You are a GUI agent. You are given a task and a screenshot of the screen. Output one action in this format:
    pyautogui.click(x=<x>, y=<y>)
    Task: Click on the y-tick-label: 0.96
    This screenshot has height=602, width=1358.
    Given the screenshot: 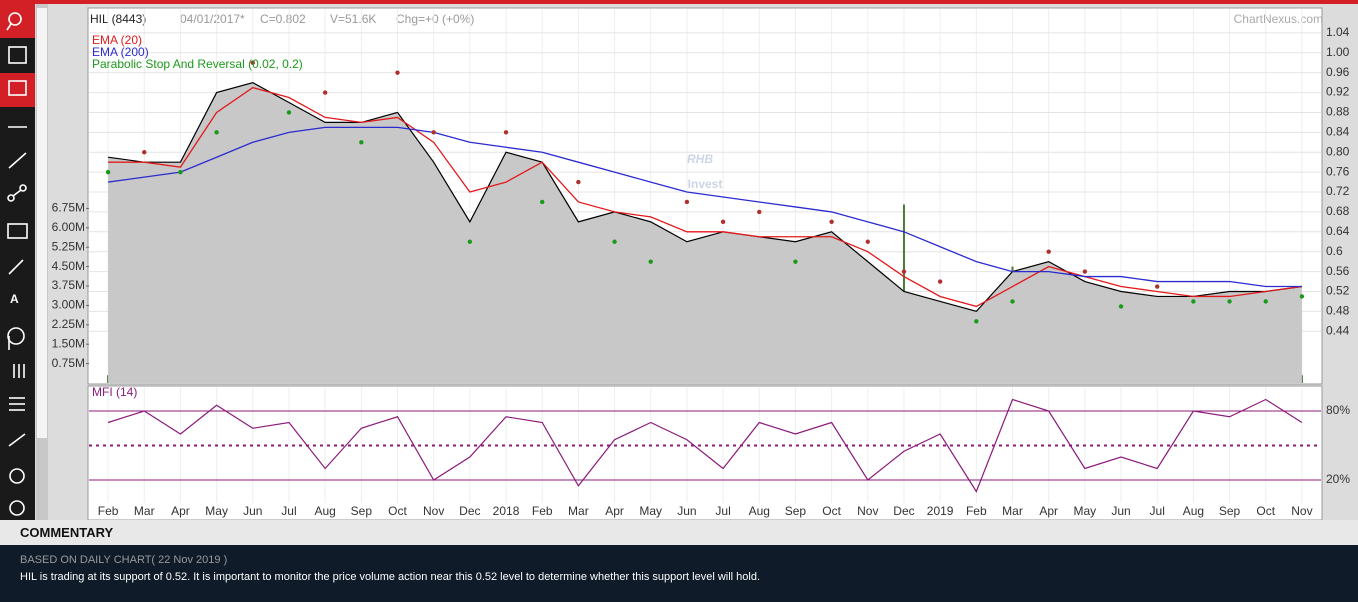 What is the action you would take?
    pyautogui.click(x=1338, y=72)
    